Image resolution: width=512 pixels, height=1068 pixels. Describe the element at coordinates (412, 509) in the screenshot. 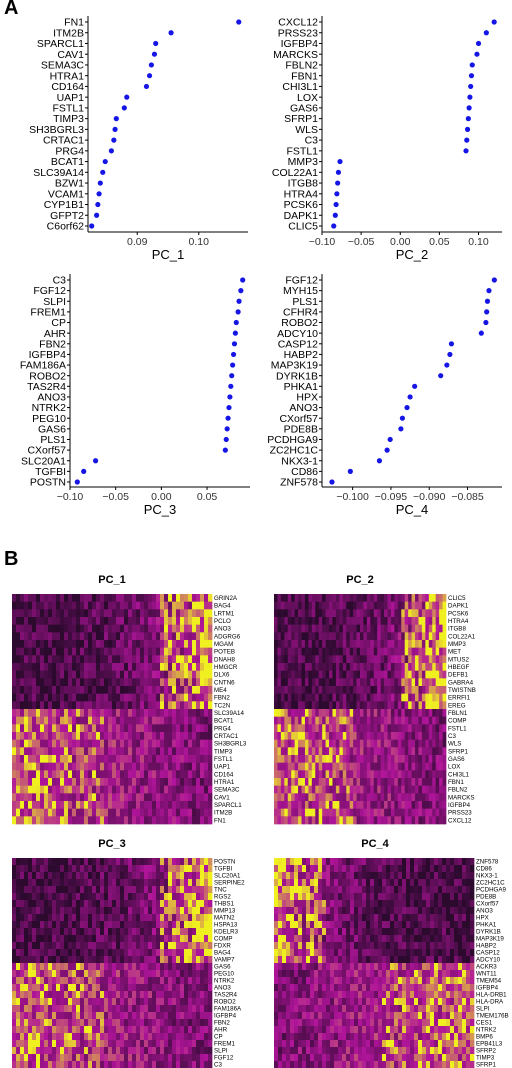

I see `x-axis-title: PC_4` at that location.